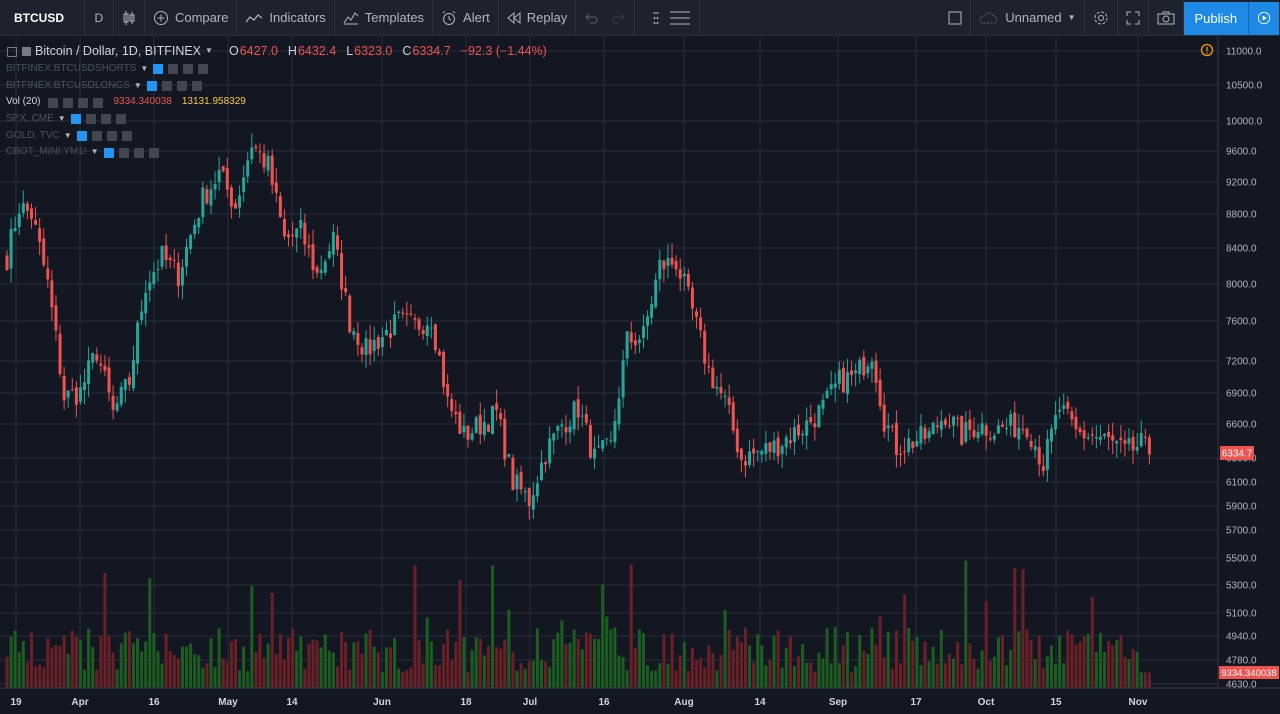  What do you see at coordinates (1101, 17) in the screenshot?
I see `settings-button` at bounding box center [1101, 17].